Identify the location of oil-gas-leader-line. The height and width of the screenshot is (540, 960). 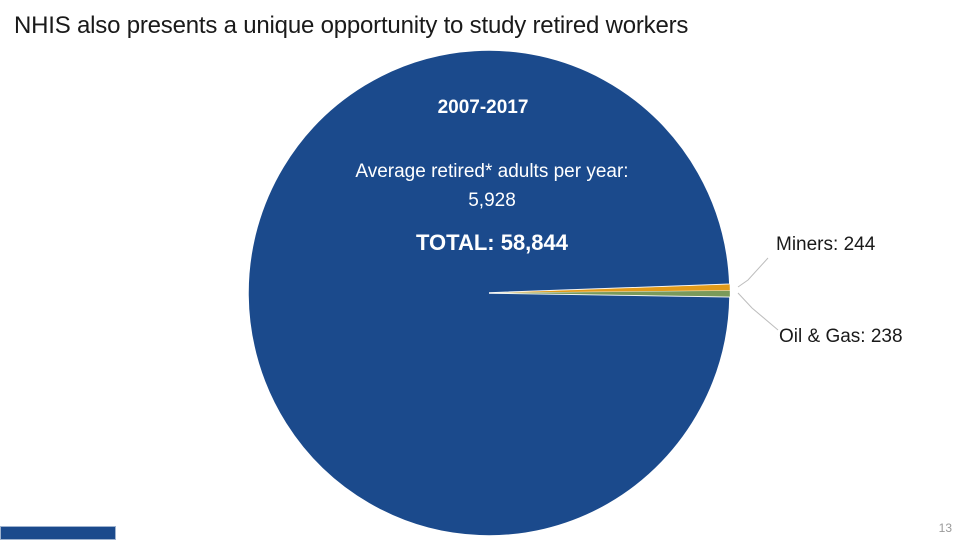
(758, 311).